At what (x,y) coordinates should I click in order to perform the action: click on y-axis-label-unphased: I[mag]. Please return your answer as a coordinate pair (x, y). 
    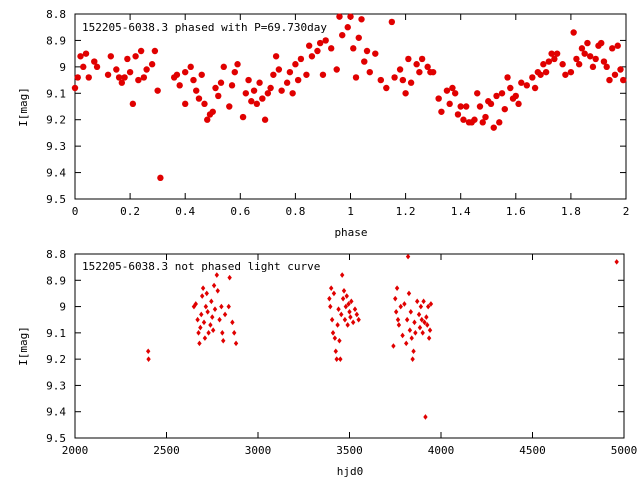
    Looking at the image, I should click on (23, 346).